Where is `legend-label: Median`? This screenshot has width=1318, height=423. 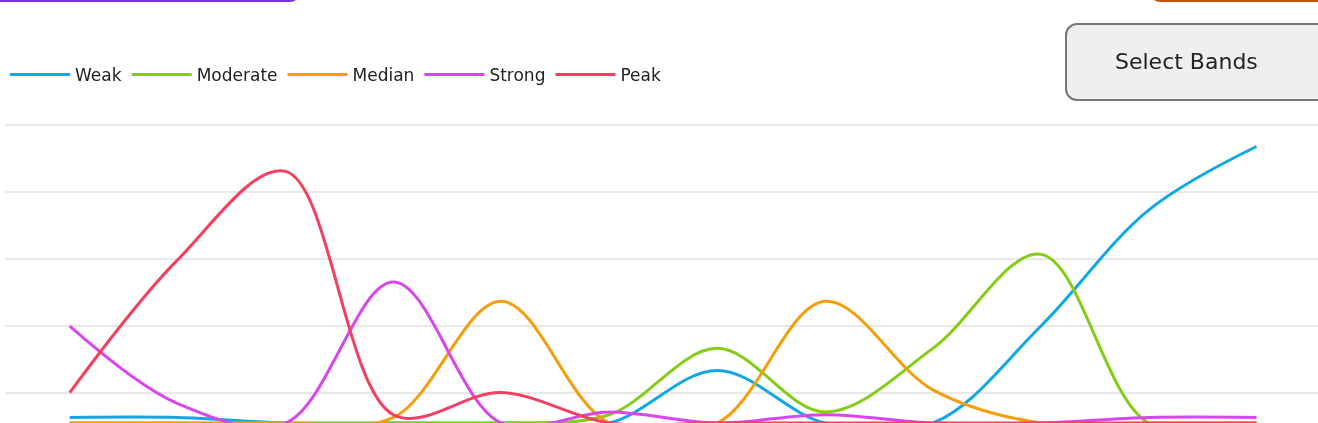
legend-label: Median is located at coordinates (383, 75).